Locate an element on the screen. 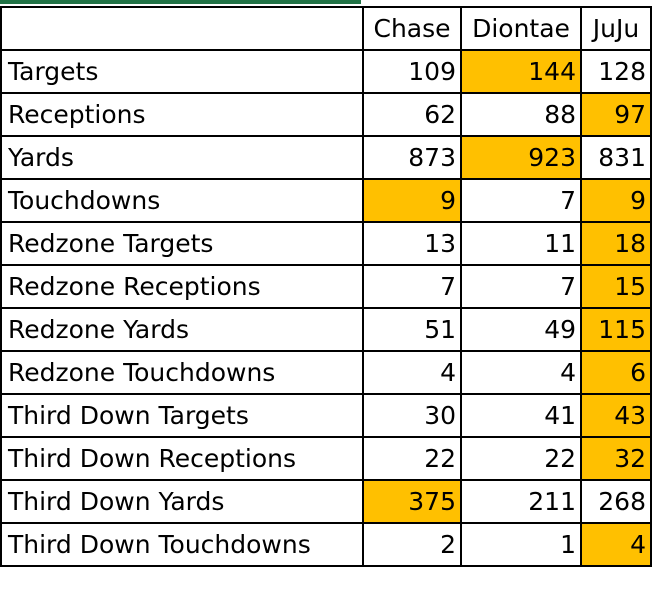  value-cell: 268 is located at coordinates (616, 501).